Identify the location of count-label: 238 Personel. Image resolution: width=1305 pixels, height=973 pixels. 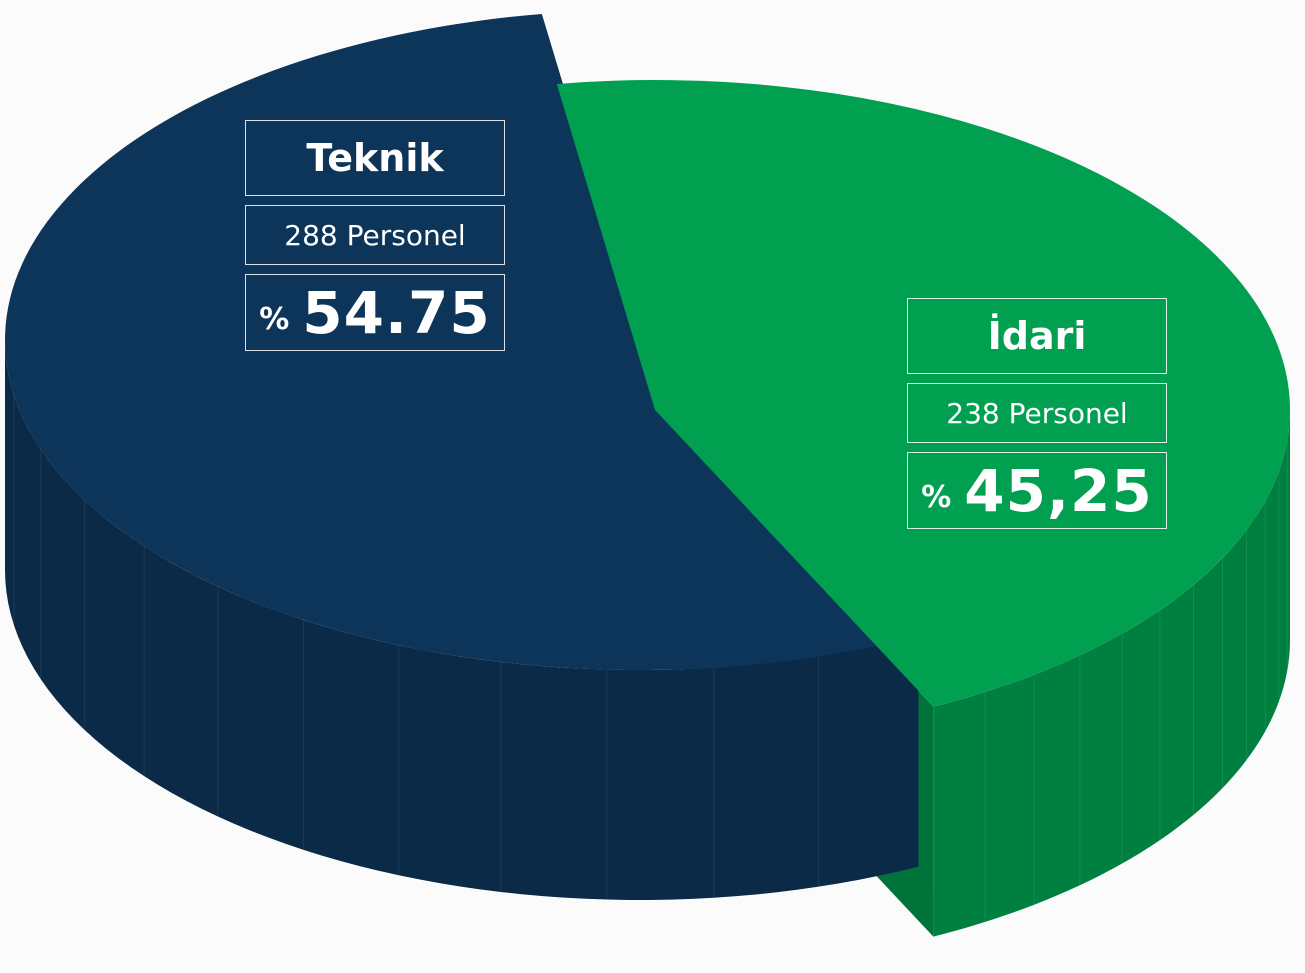
(1037, 413).